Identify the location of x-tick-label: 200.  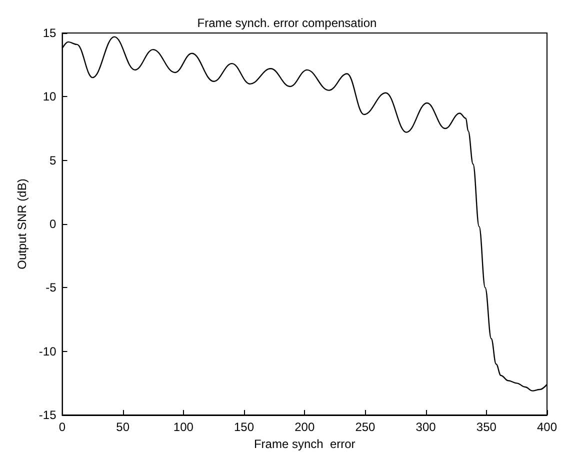
(304, 427).